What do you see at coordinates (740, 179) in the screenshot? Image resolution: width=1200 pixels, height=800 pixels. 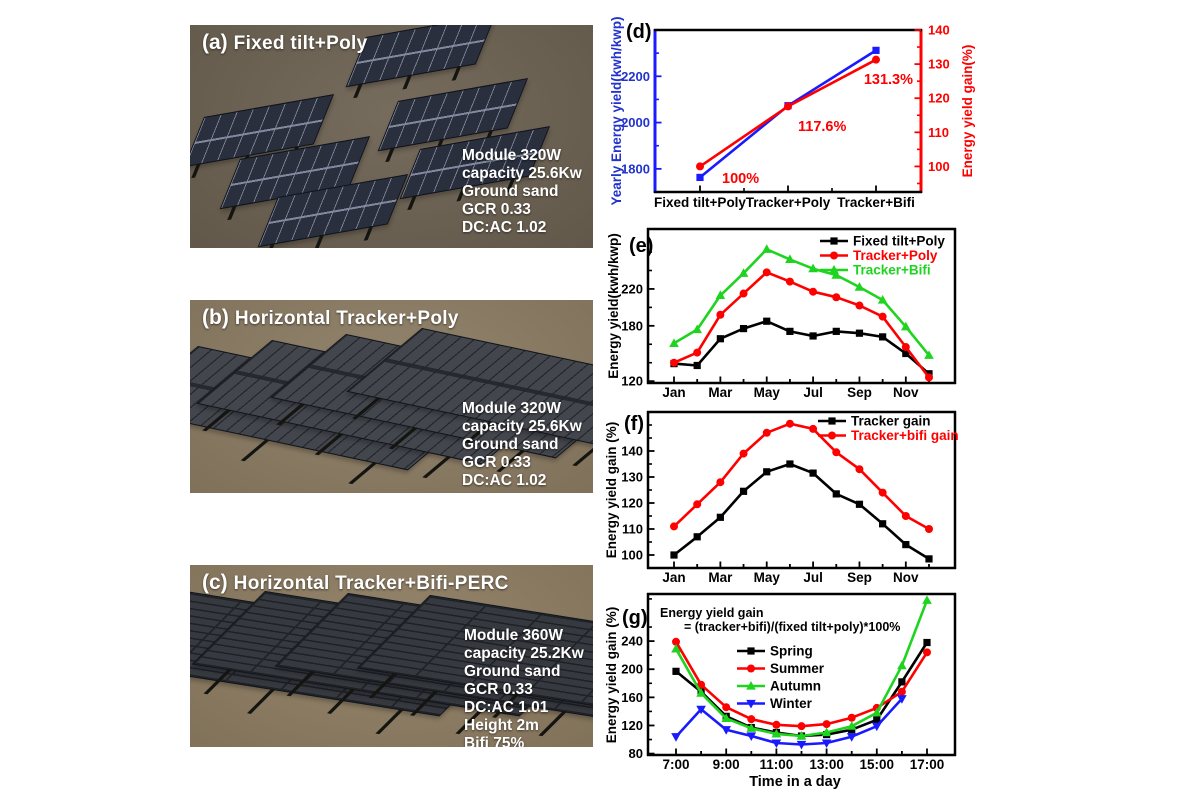 I see `svg-text: 100%` at bounding box center [740, 179].